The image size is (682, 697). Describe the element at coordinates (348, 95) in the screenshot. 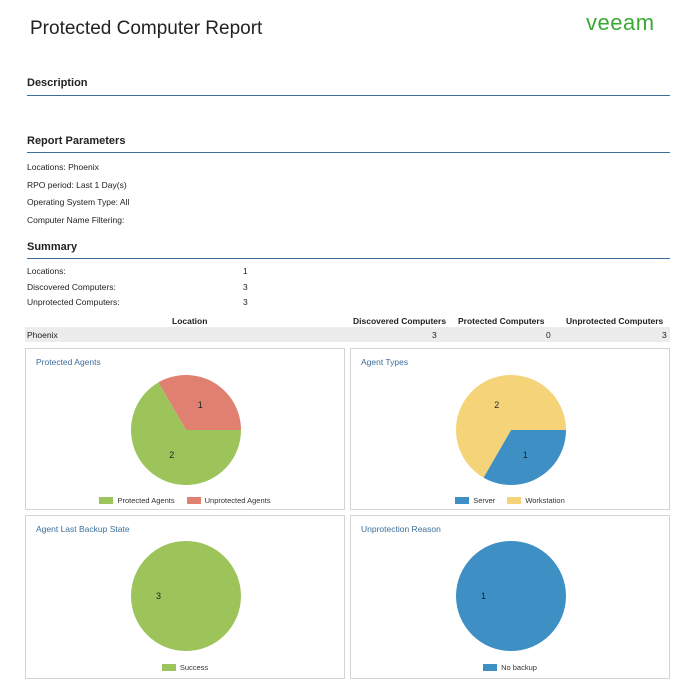

I see `description-divider` at that location.